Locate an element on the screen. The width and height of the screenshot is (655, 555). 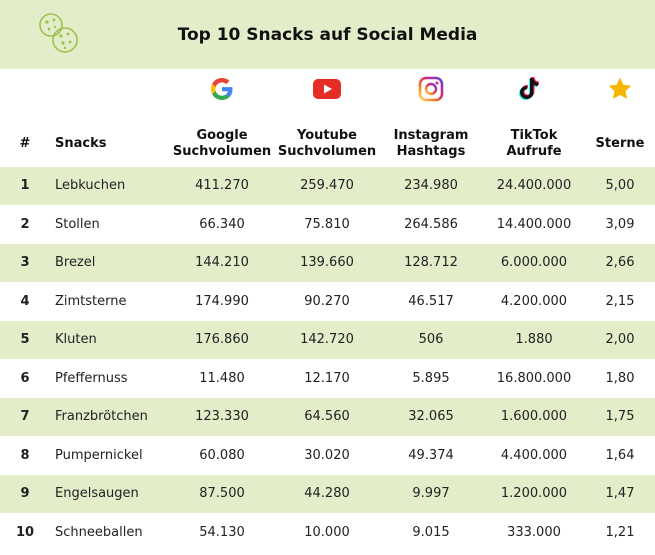
snack-cell: Kluten is located at coordinates (76, 339).